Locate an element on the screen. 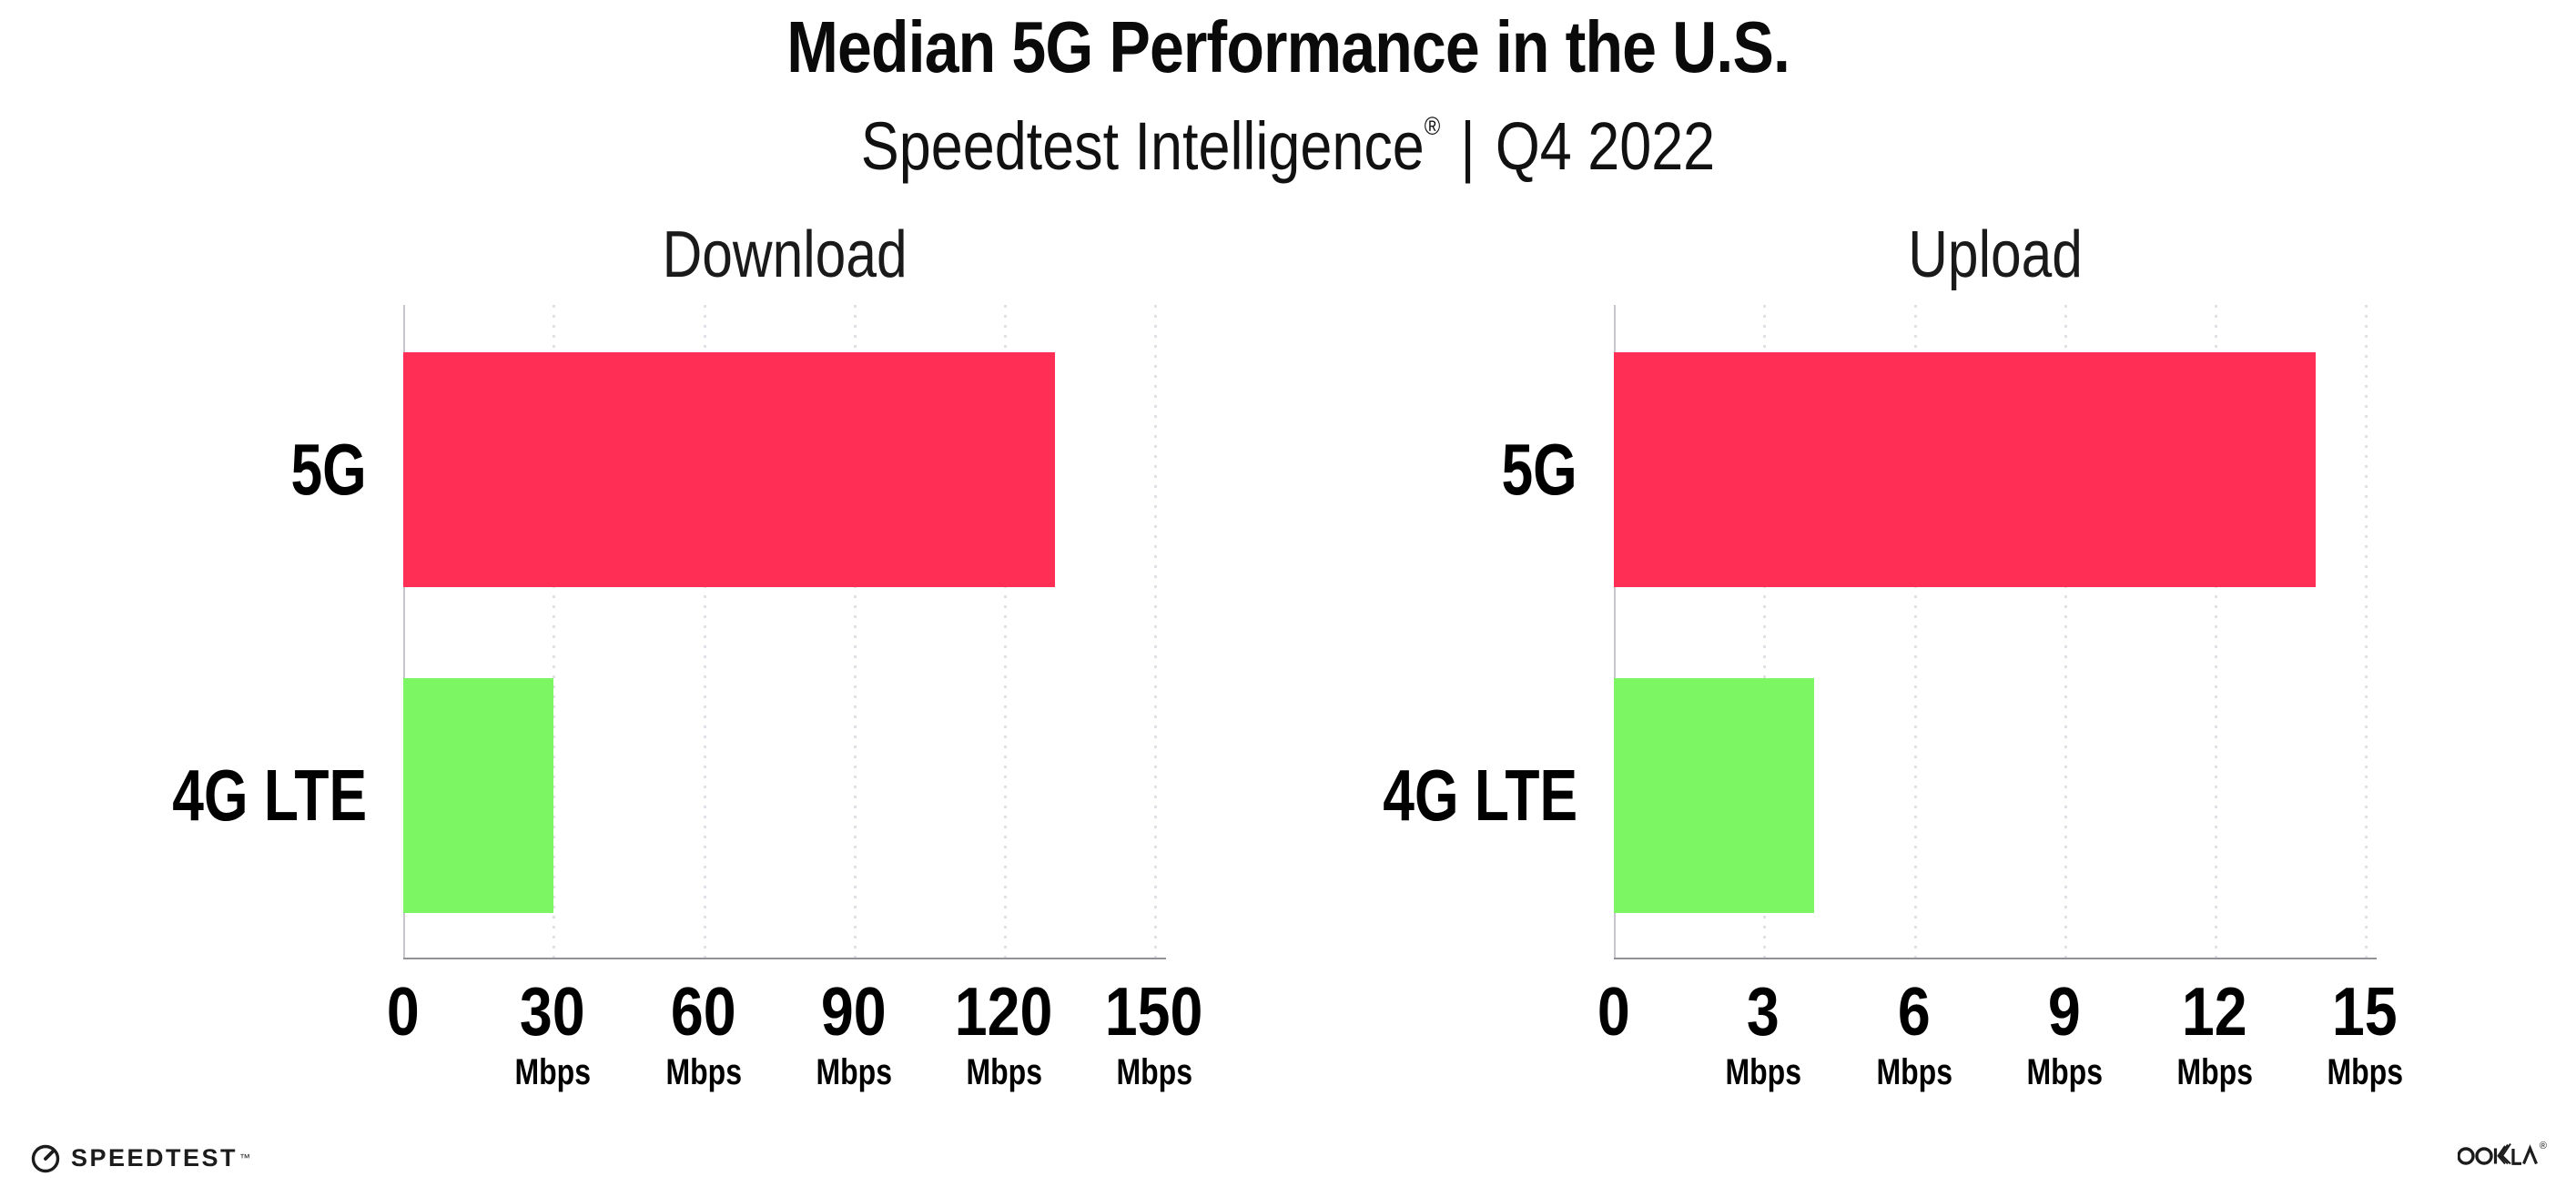  x-tick-3: 3 Mbps is located at coordinates (1763, 1033).